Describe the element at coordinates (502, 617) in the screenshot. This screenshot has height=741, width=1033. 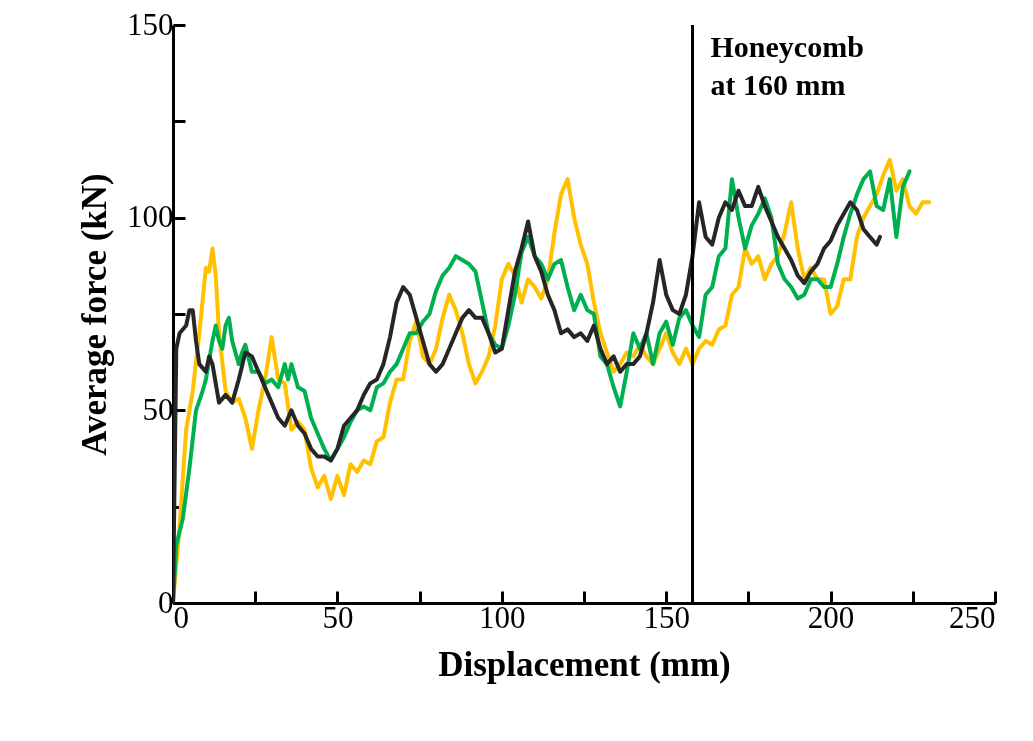
I see `x-tick-label: 100` at that location.